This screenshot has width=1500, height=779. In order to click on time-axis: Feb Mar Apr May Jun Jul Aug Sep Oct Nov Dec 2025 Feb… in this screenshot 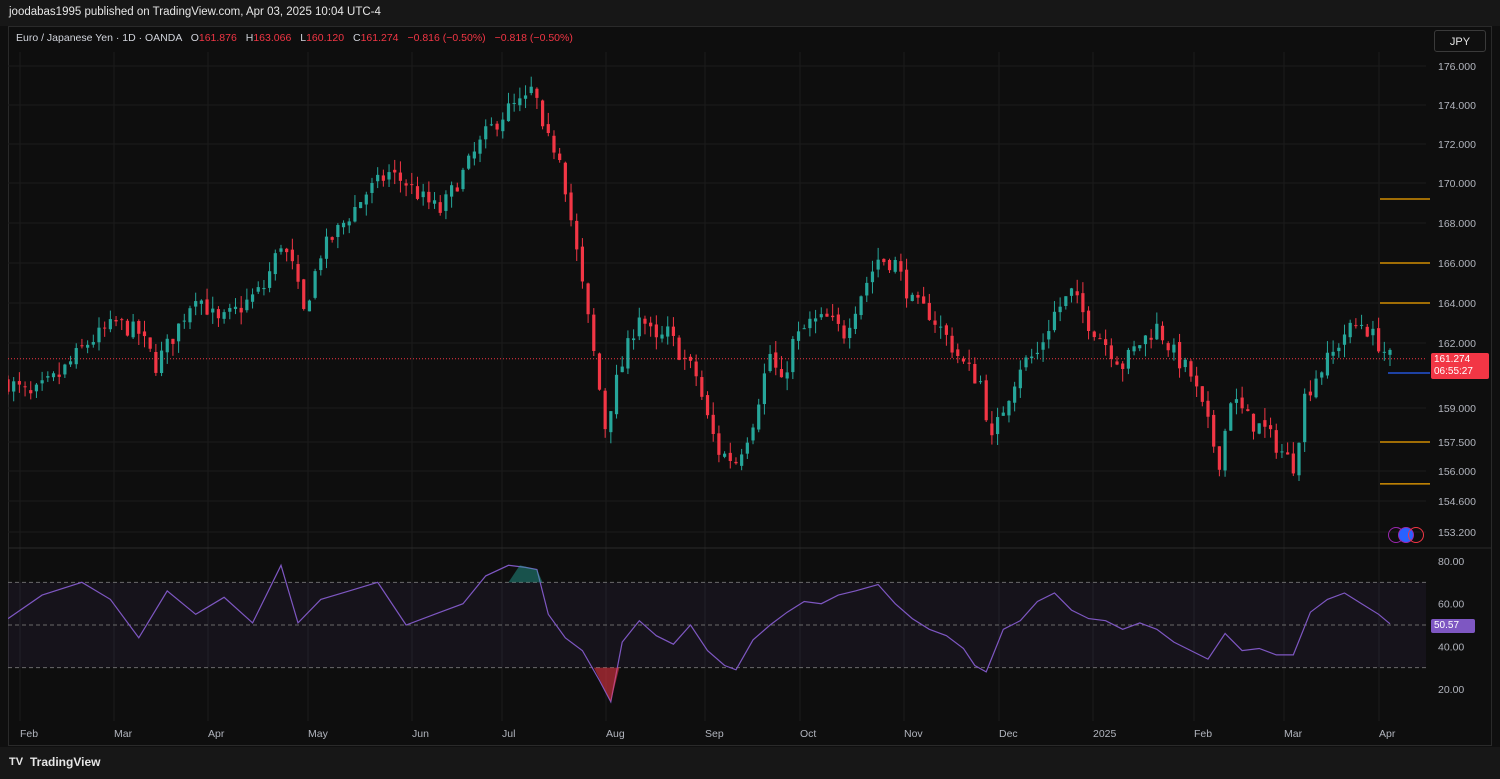, I will do `click(708, 734)`.